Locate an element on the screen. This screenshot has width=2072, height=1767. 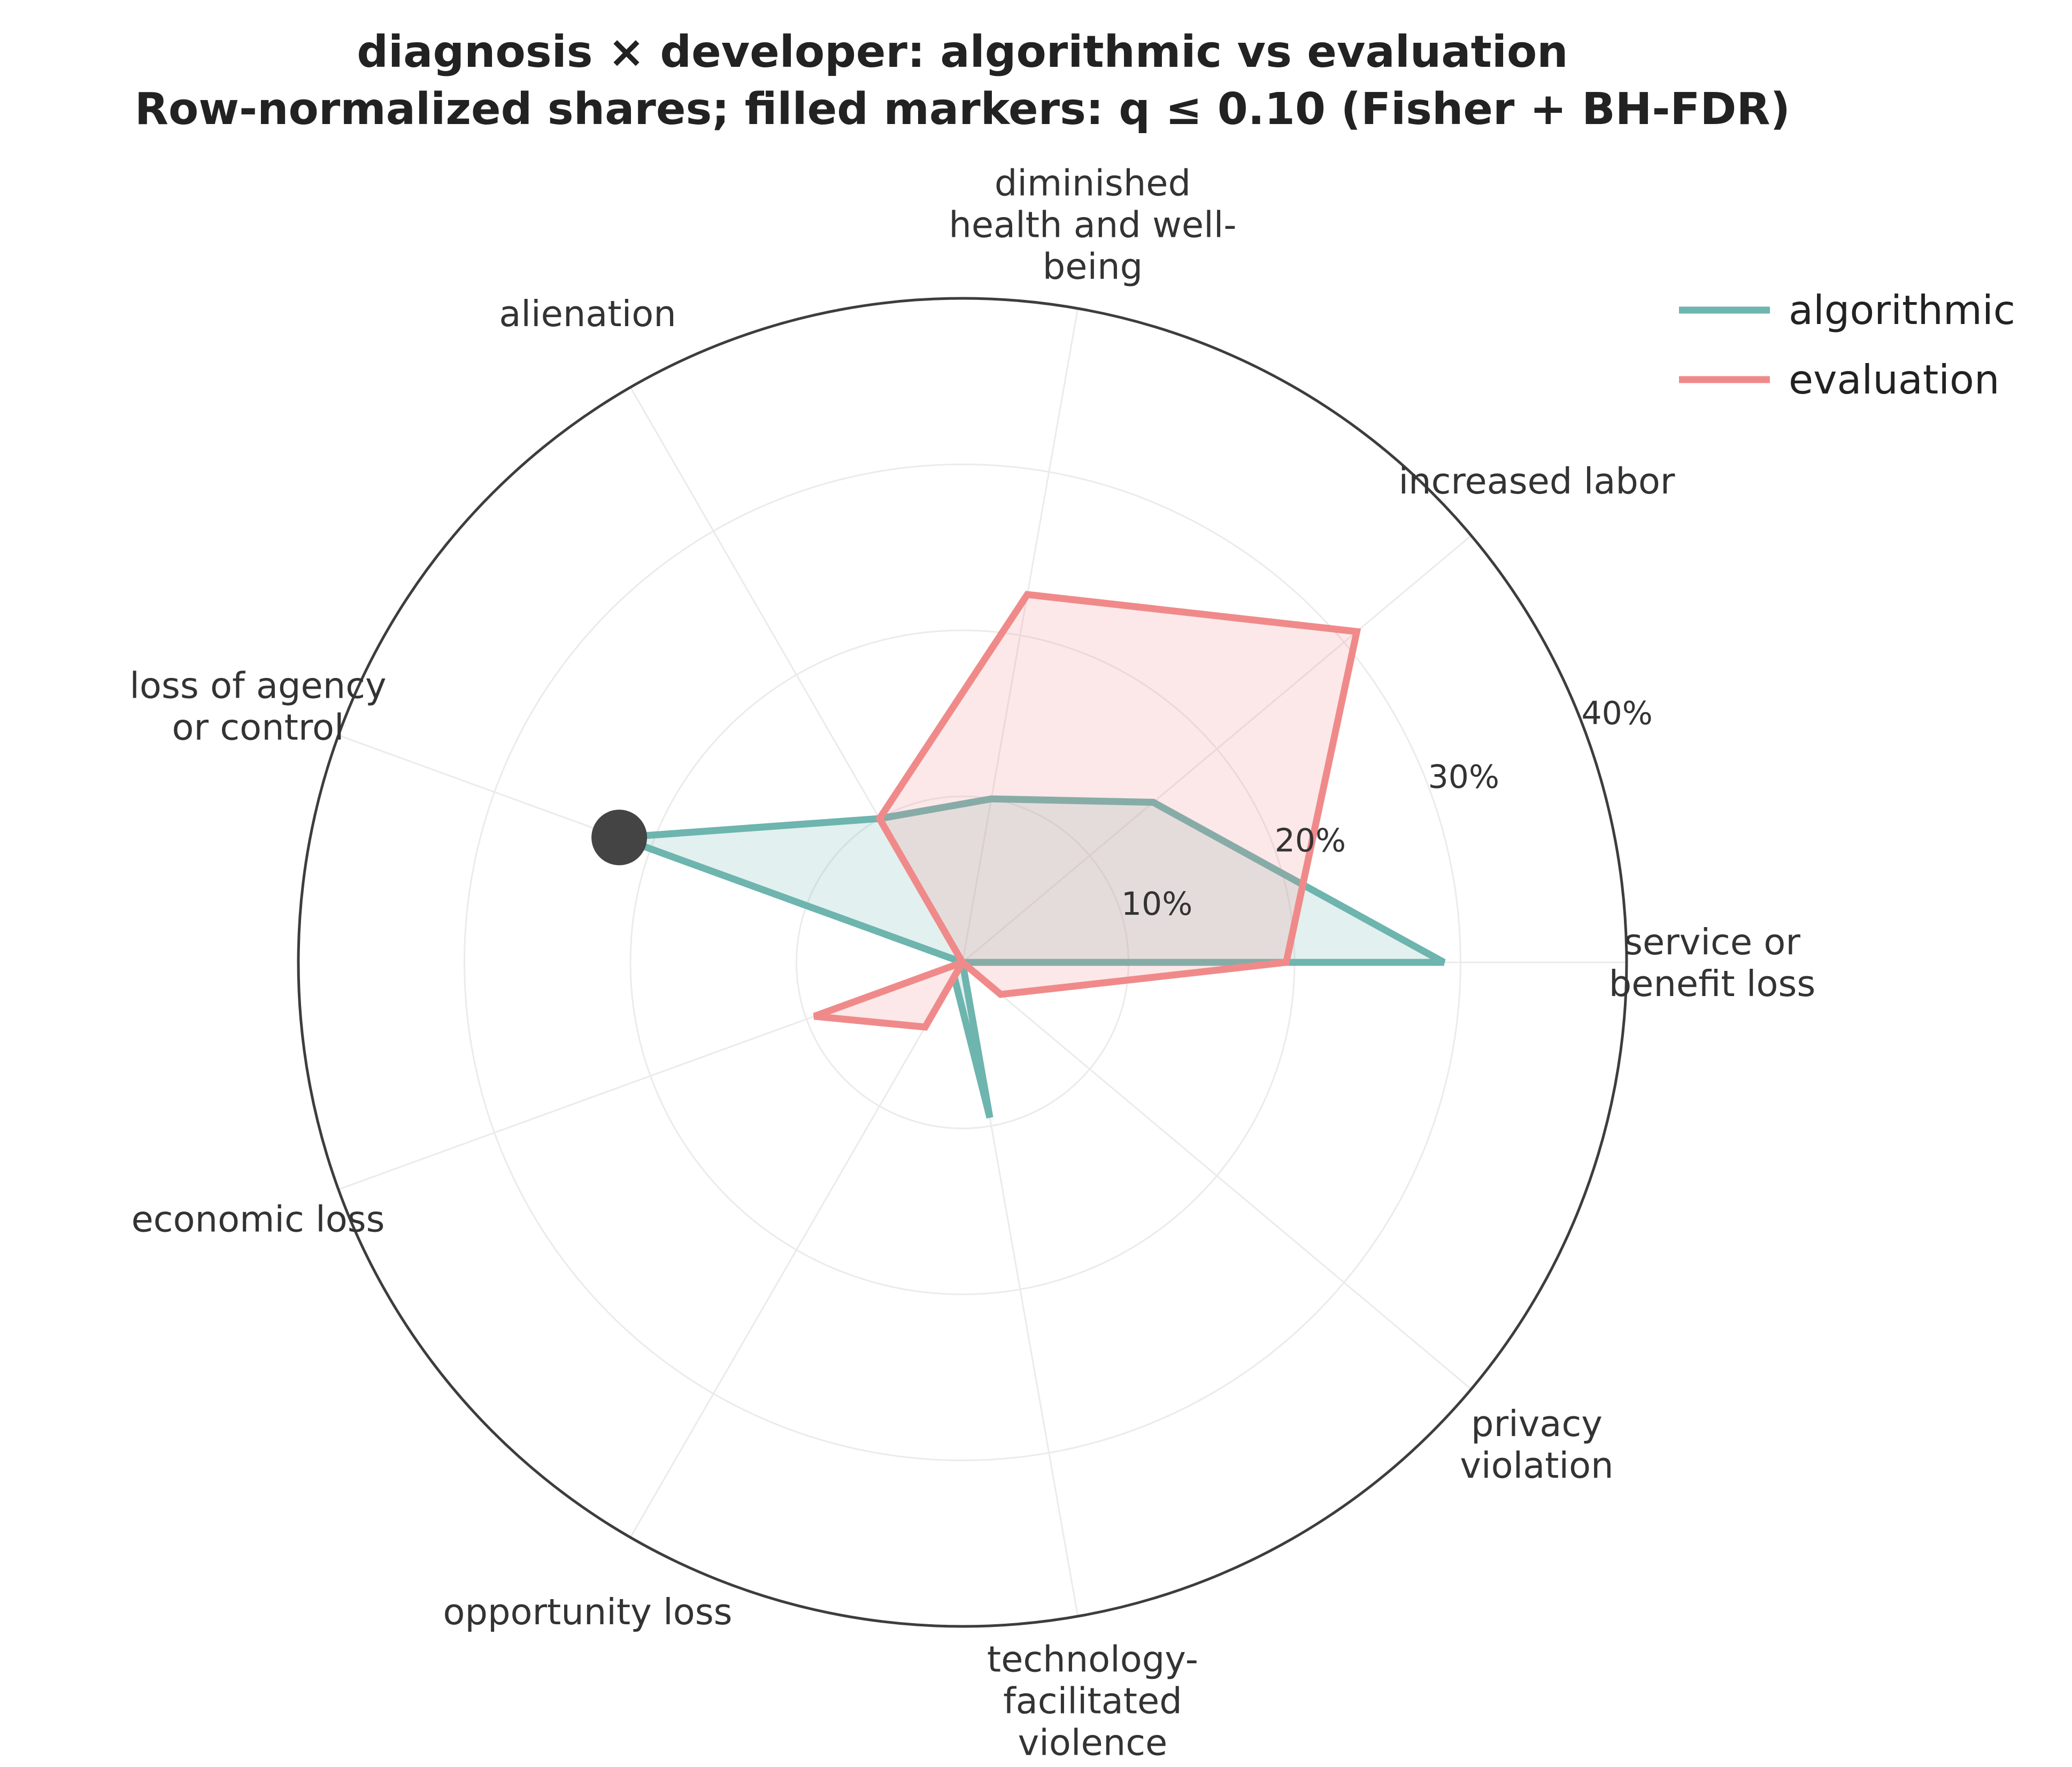
series-algorithmic-fill is located at coordinates (1031, 959).